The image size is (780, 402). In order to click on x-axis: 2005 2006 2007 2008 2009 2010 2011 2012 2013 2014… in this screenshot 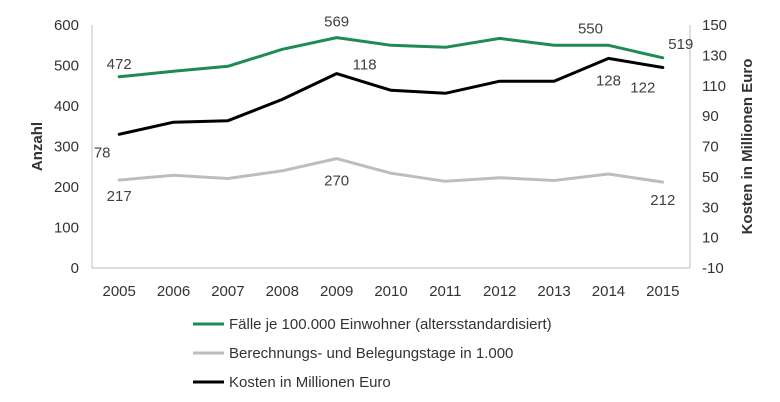, I will do `click(390, 291)`.